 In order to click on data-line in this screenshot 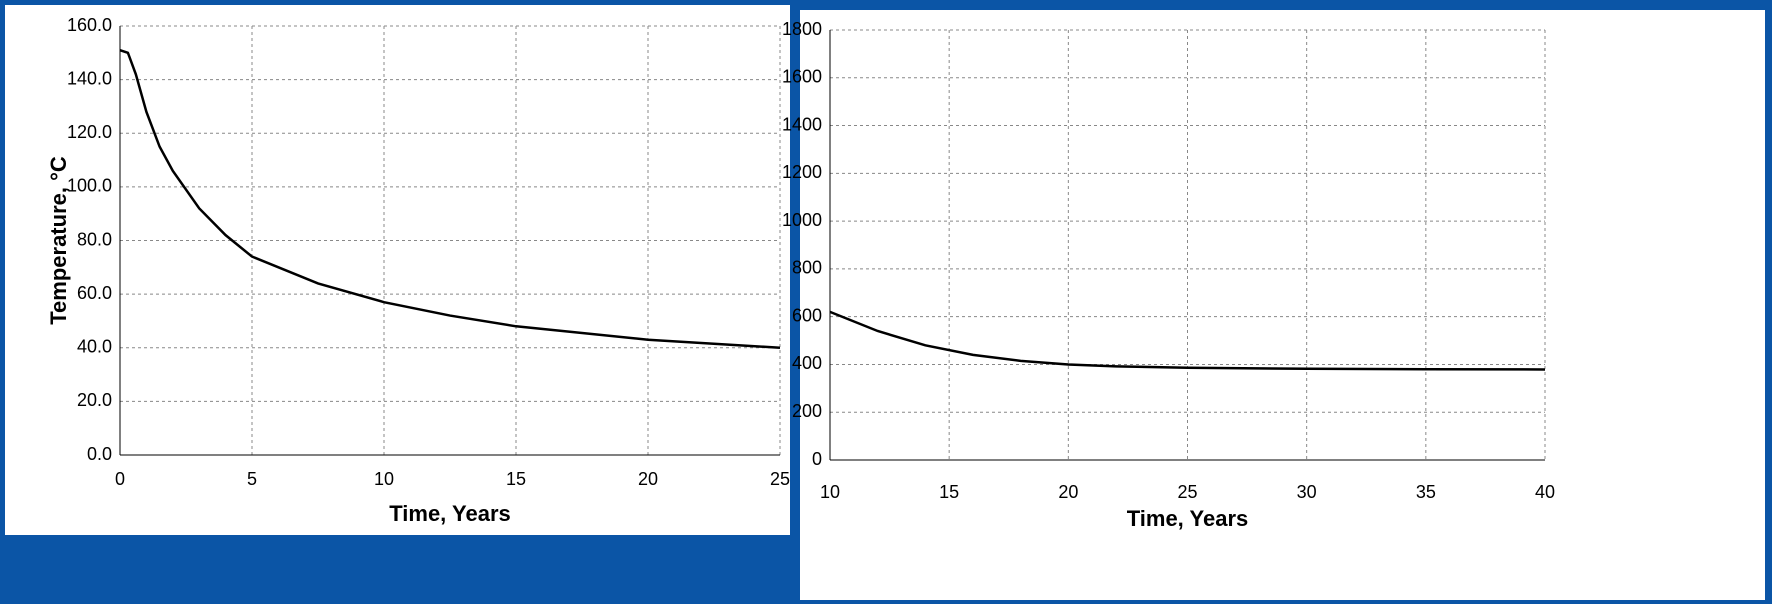, I will do `click(1187, 340)`.